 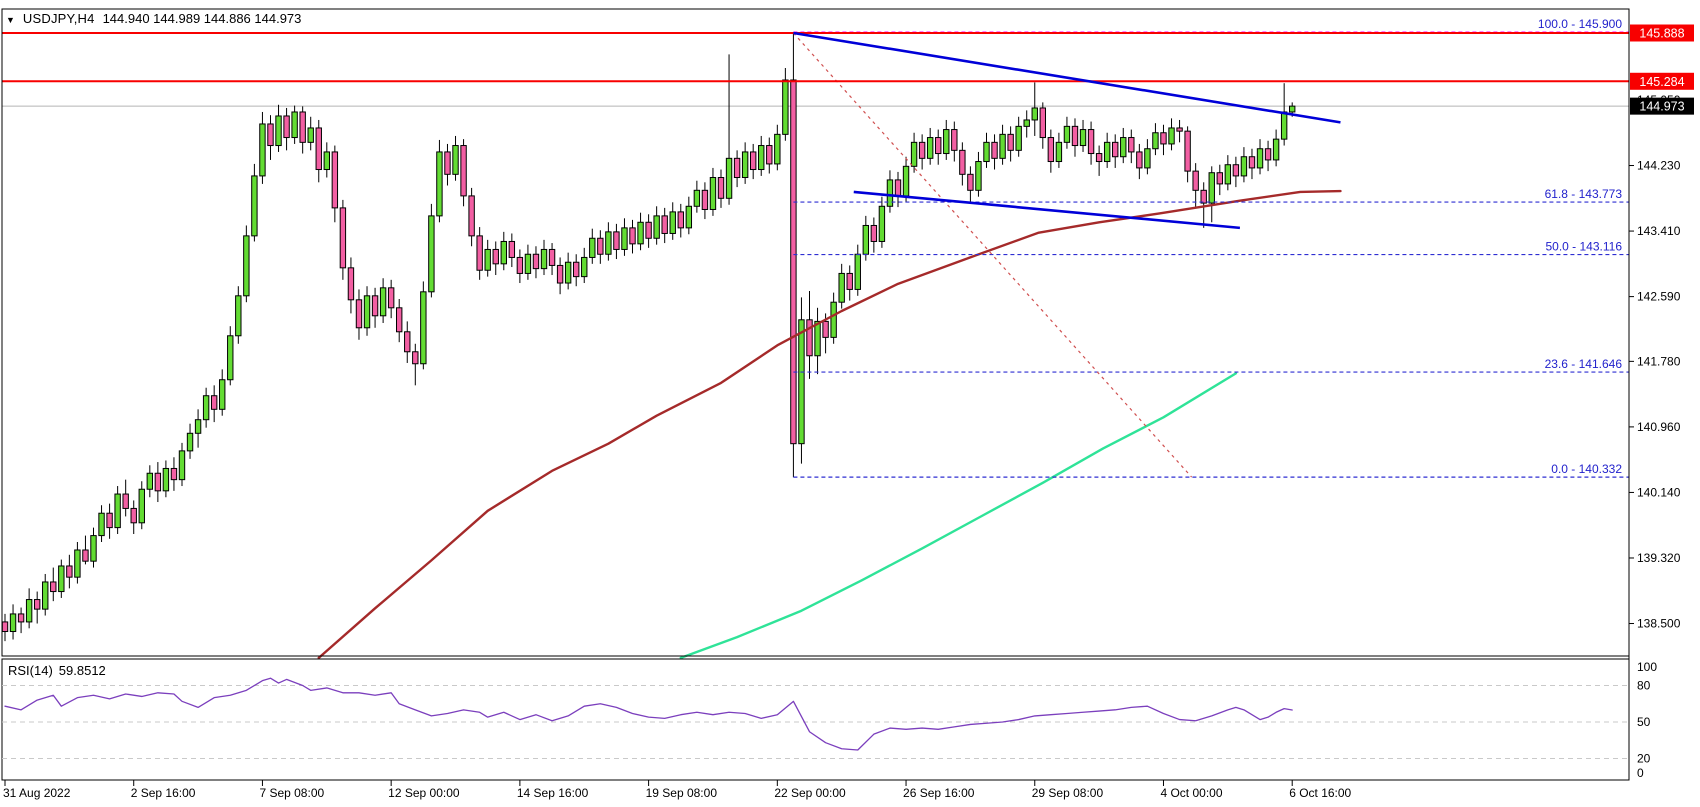 What do you see at coordinates (1659, 231) in the screenshot?
I see `price-tick-label: 143.410` at bounding box center [1659, 231].